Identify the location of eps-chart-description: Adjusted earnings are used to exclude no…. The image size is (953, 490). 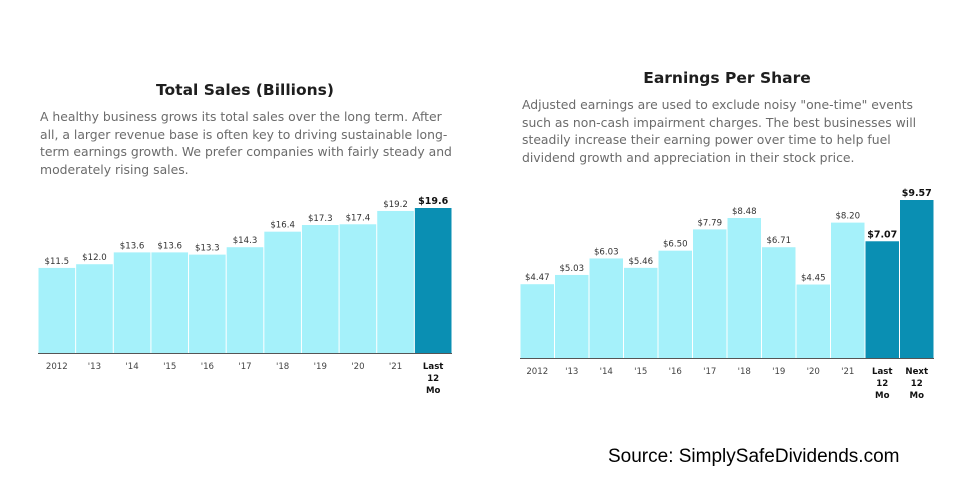
(719, 131).